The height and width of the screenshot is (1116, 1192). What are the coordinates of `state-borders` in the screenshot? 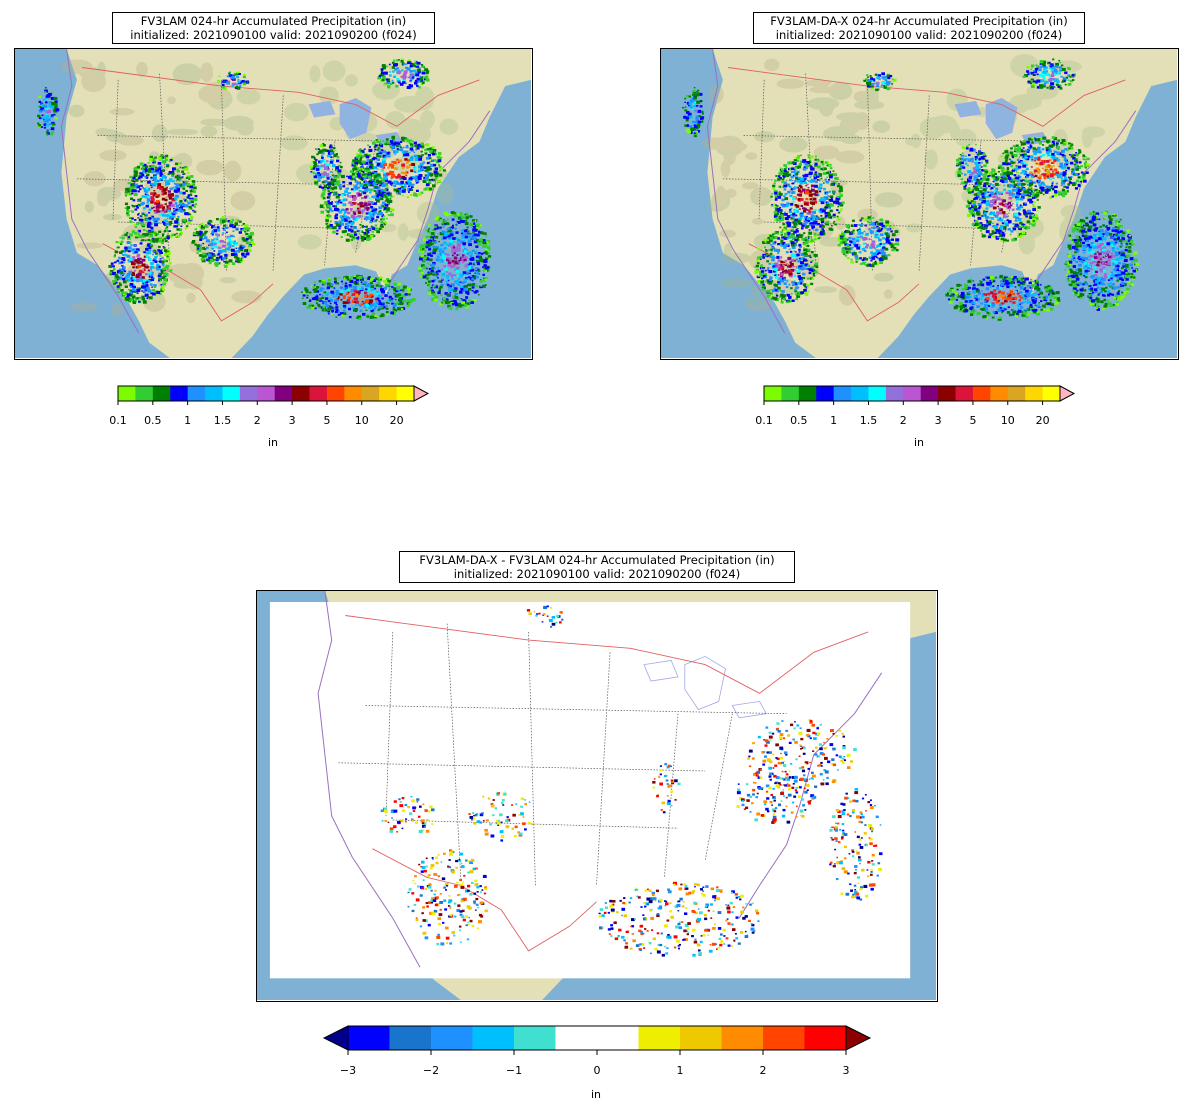 It's located at (562, 754).